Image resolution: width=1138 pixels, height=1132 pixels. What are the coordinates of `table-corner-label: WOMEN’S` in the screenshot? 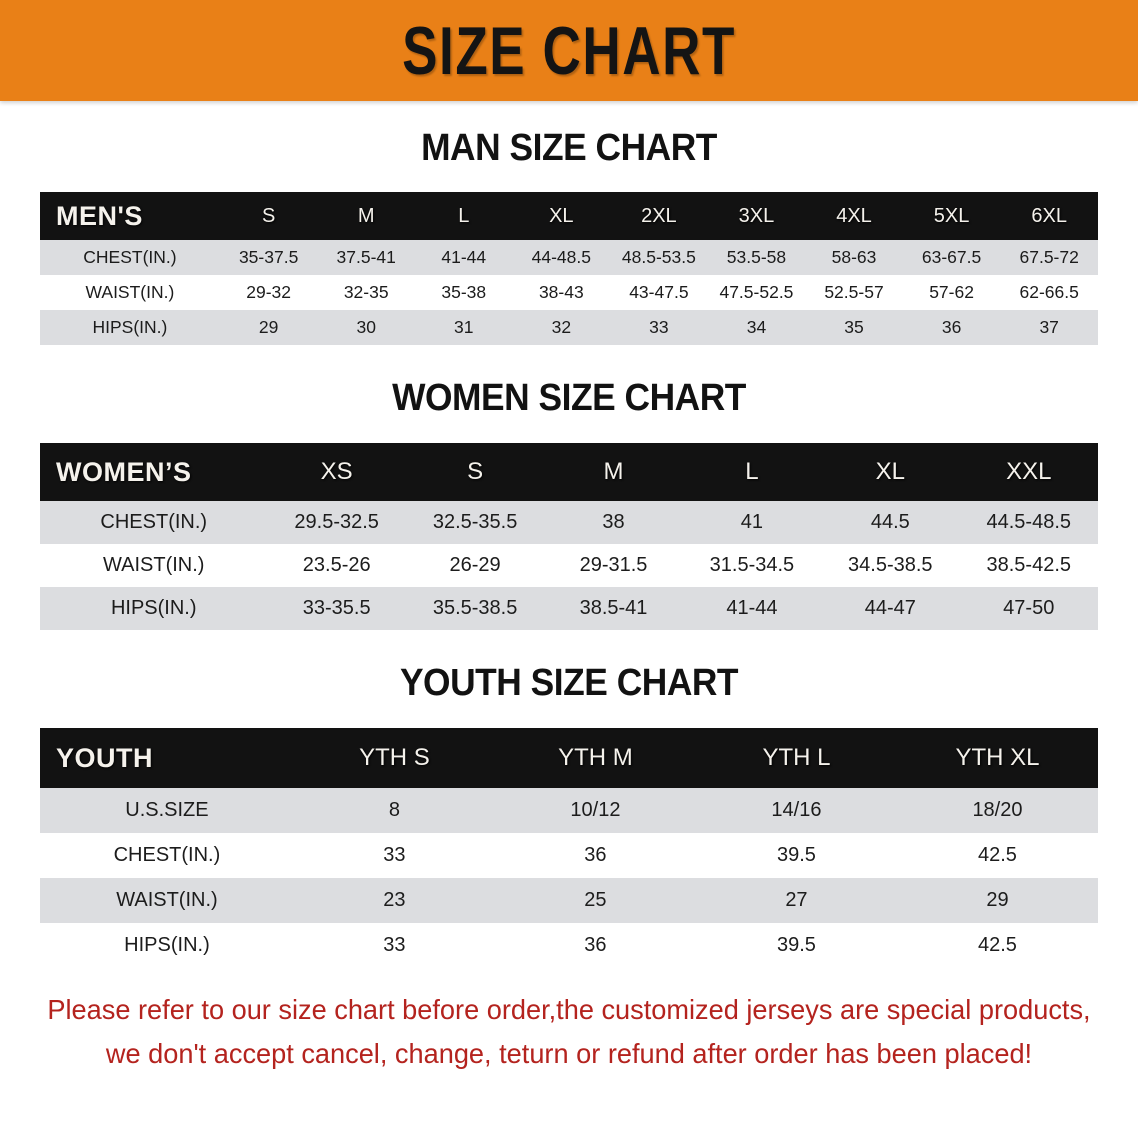 It's located at (154, 472).